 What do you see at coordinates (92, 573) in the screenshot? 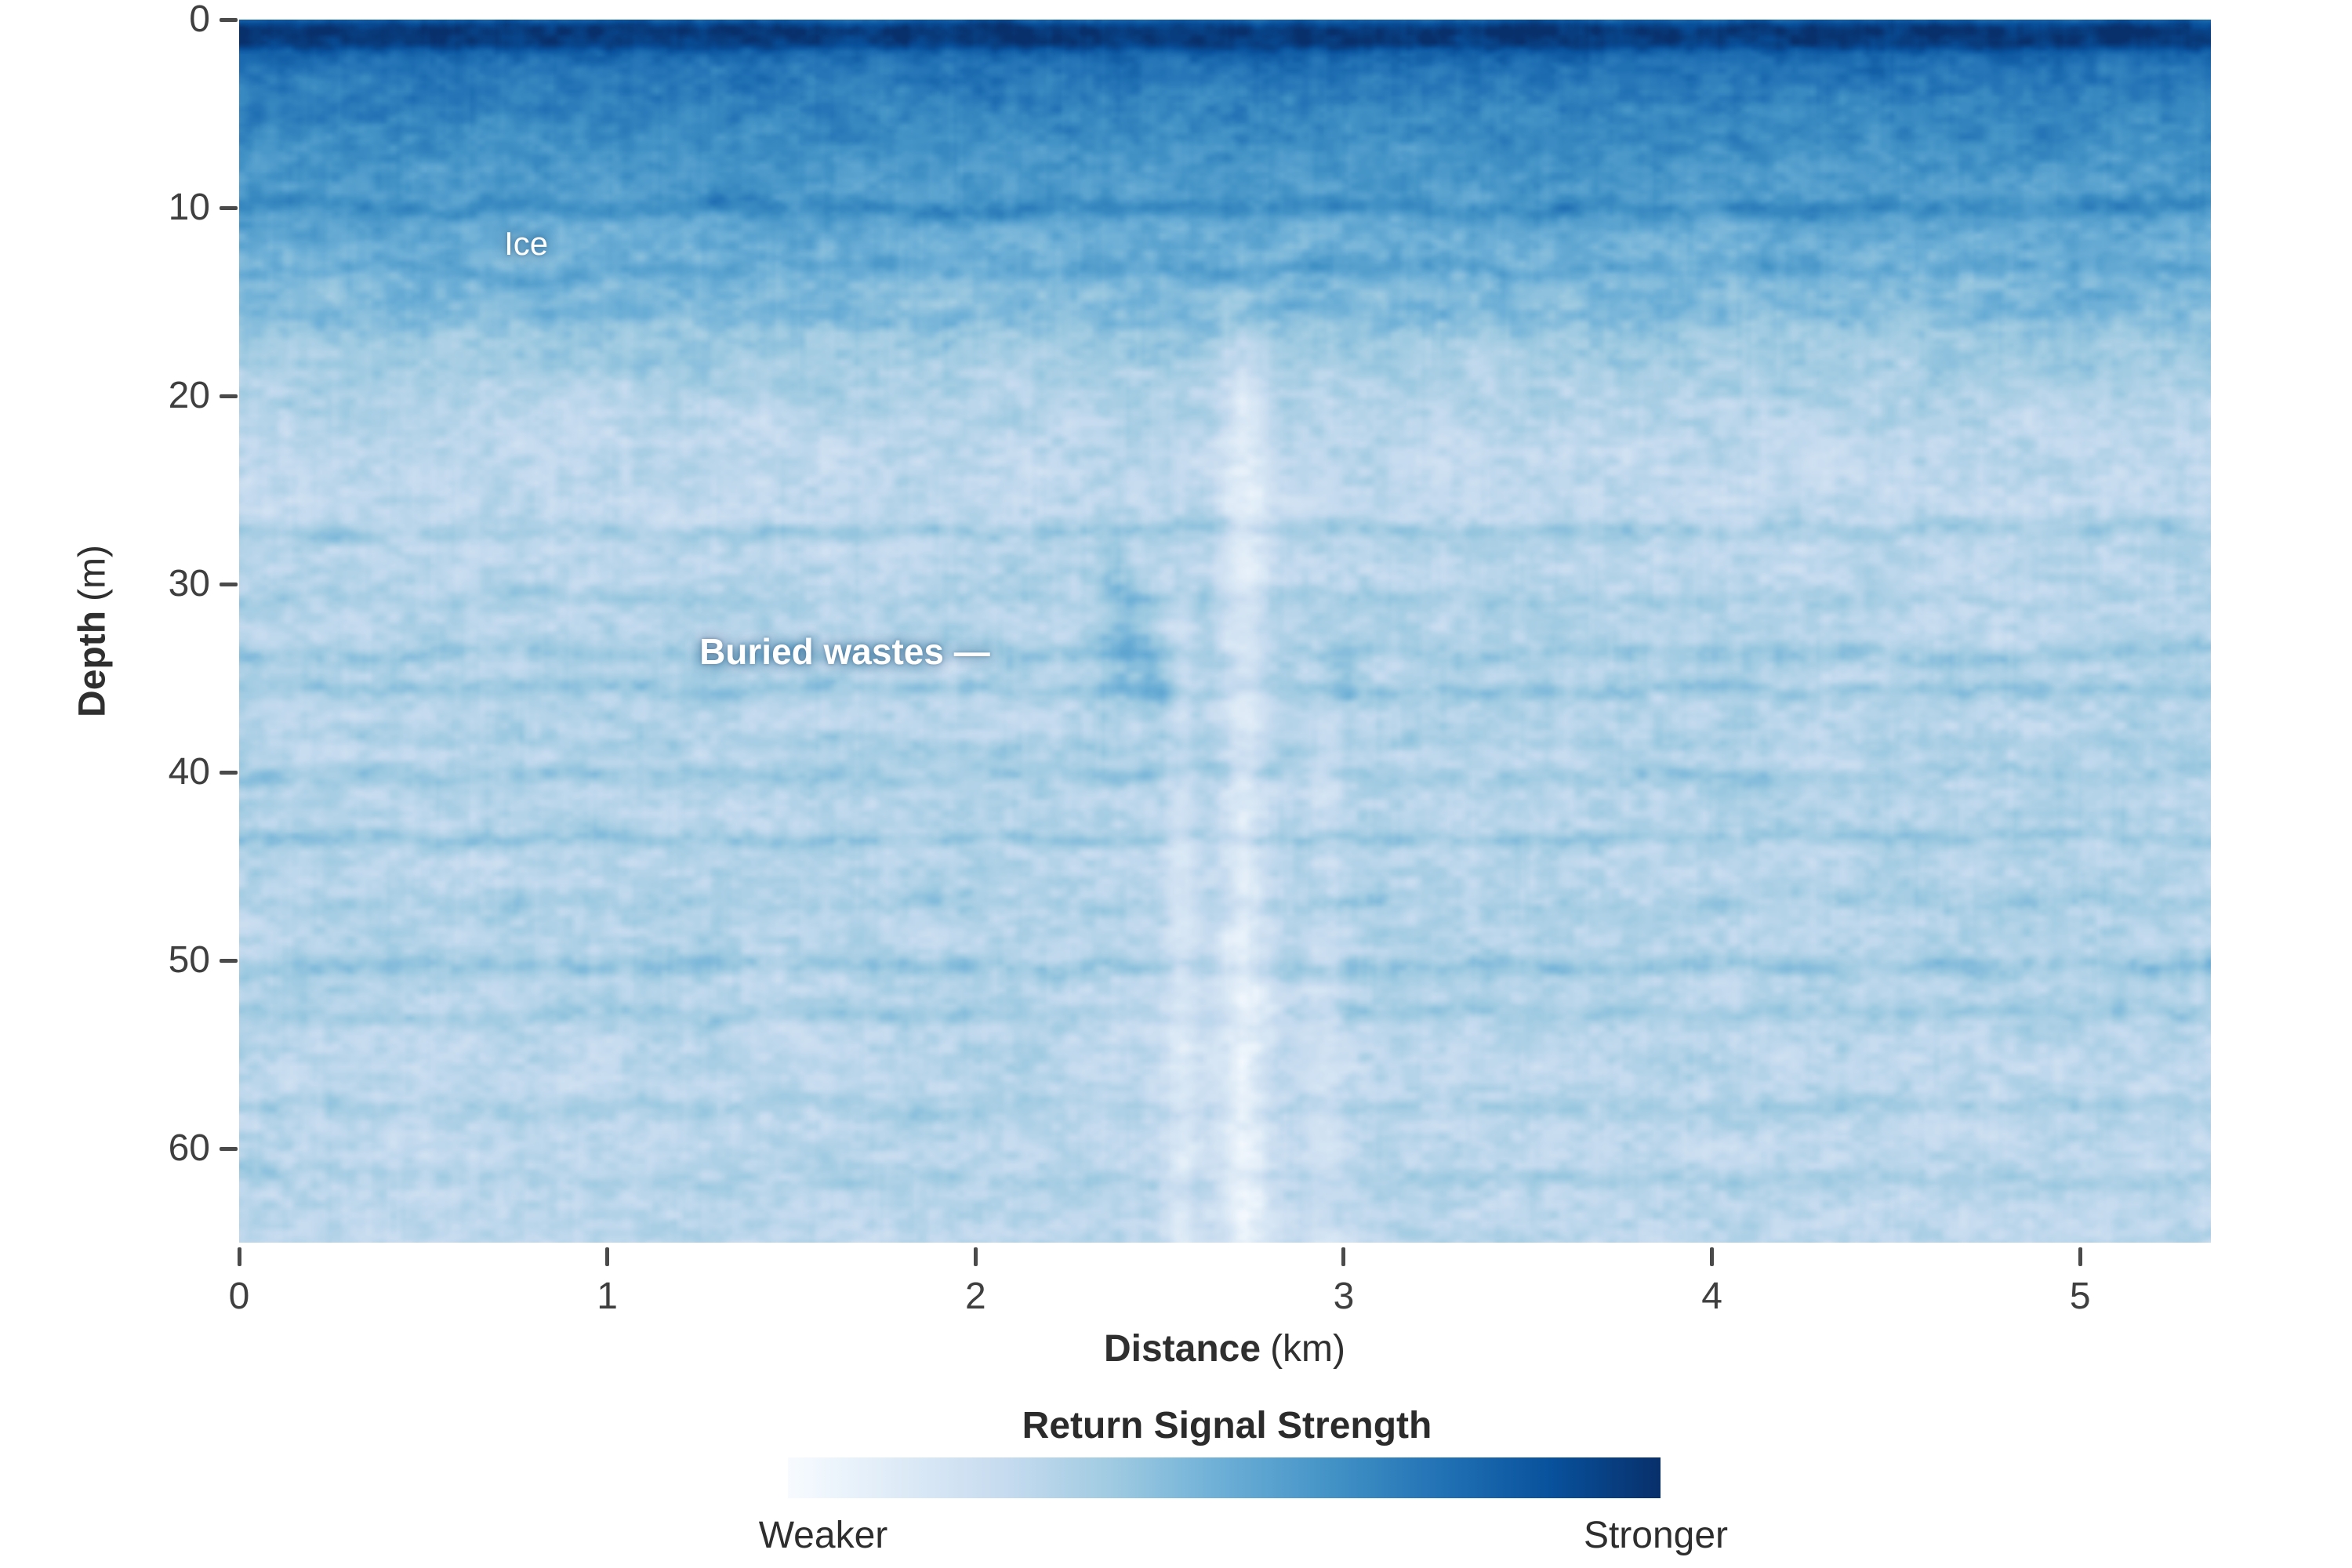
I see `y-axis-title-unit: (m)` at bounding box center [92, 573].